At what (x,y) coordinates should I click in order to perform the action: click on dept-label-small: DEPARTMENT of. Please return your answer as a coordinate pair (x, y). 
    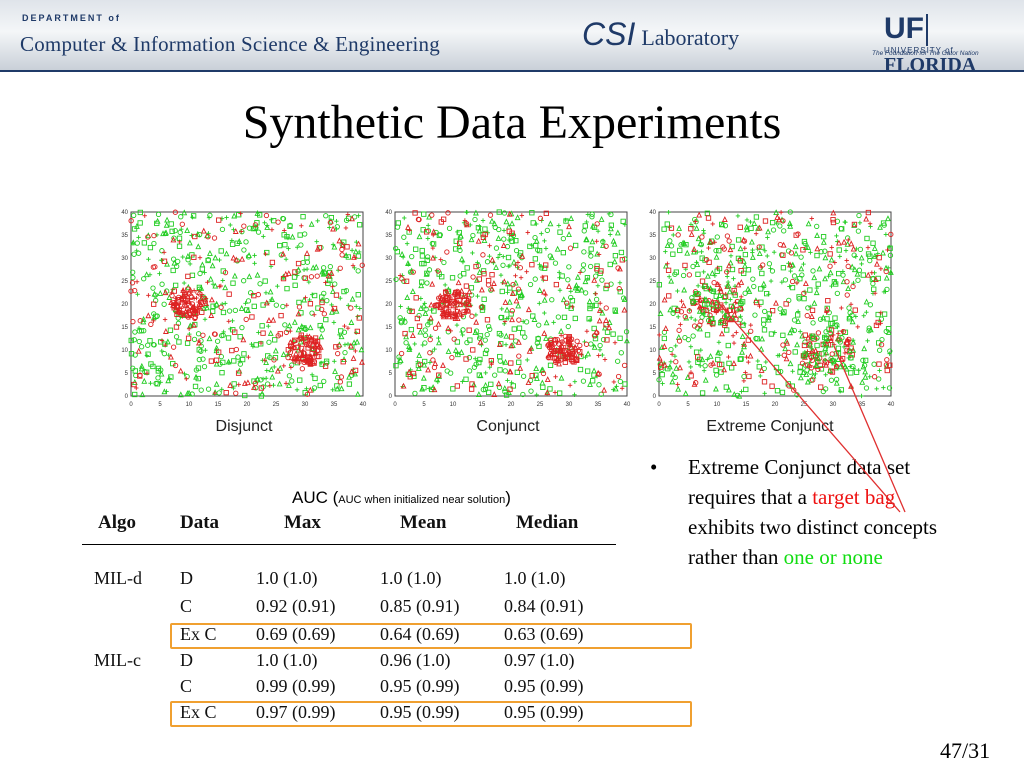
    Looking at the image, I should click on (71, 18).